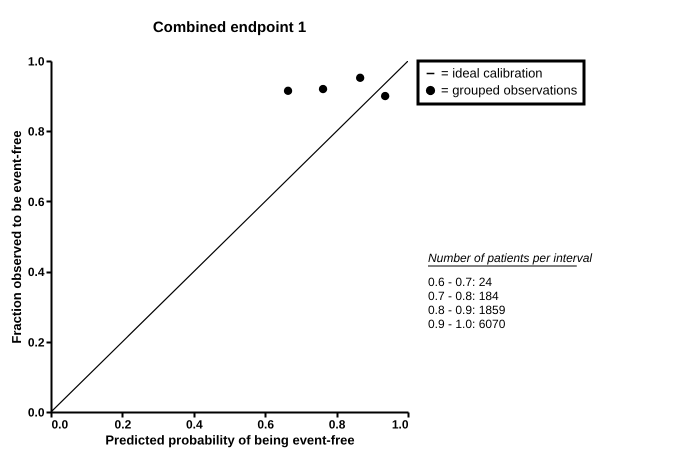 This screenshot has width=691, height=471. Describe the element at coordinates (492, 73) in the screenshot. I see `legend-label: = ideal calibration` at that location.